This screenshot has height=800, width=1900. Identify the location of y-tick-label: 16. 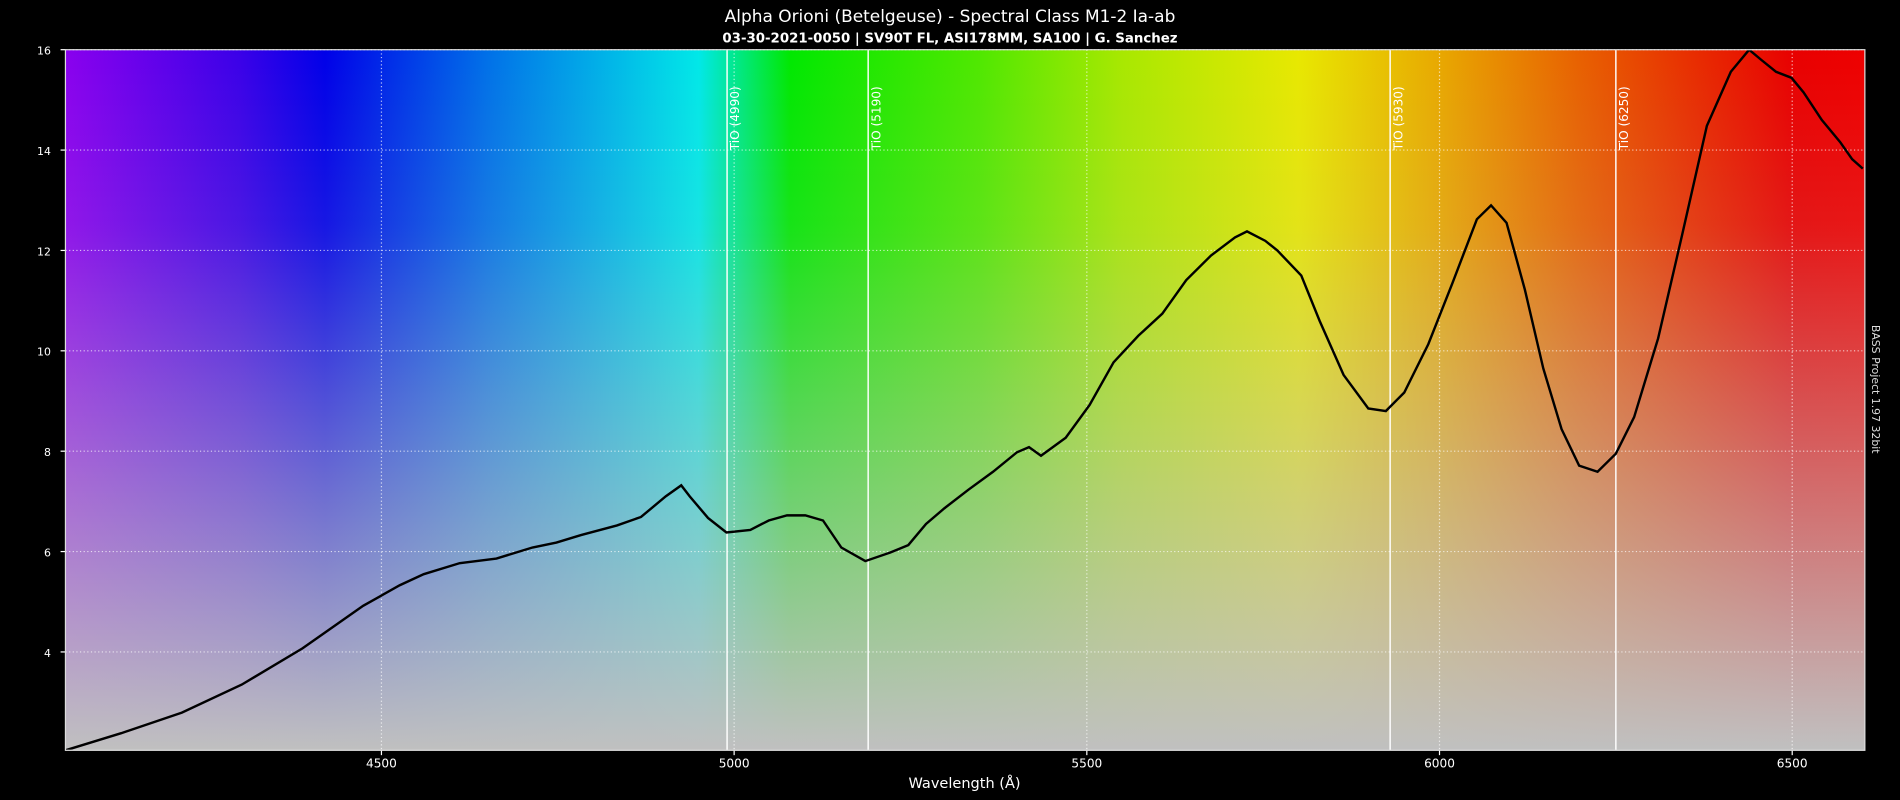
(44, 51).